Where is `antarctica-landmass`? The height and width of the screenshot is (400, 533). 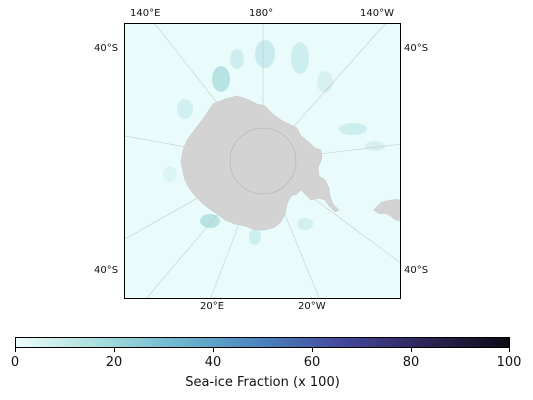 antarctica-landmass is located at coordinates (260, 163).